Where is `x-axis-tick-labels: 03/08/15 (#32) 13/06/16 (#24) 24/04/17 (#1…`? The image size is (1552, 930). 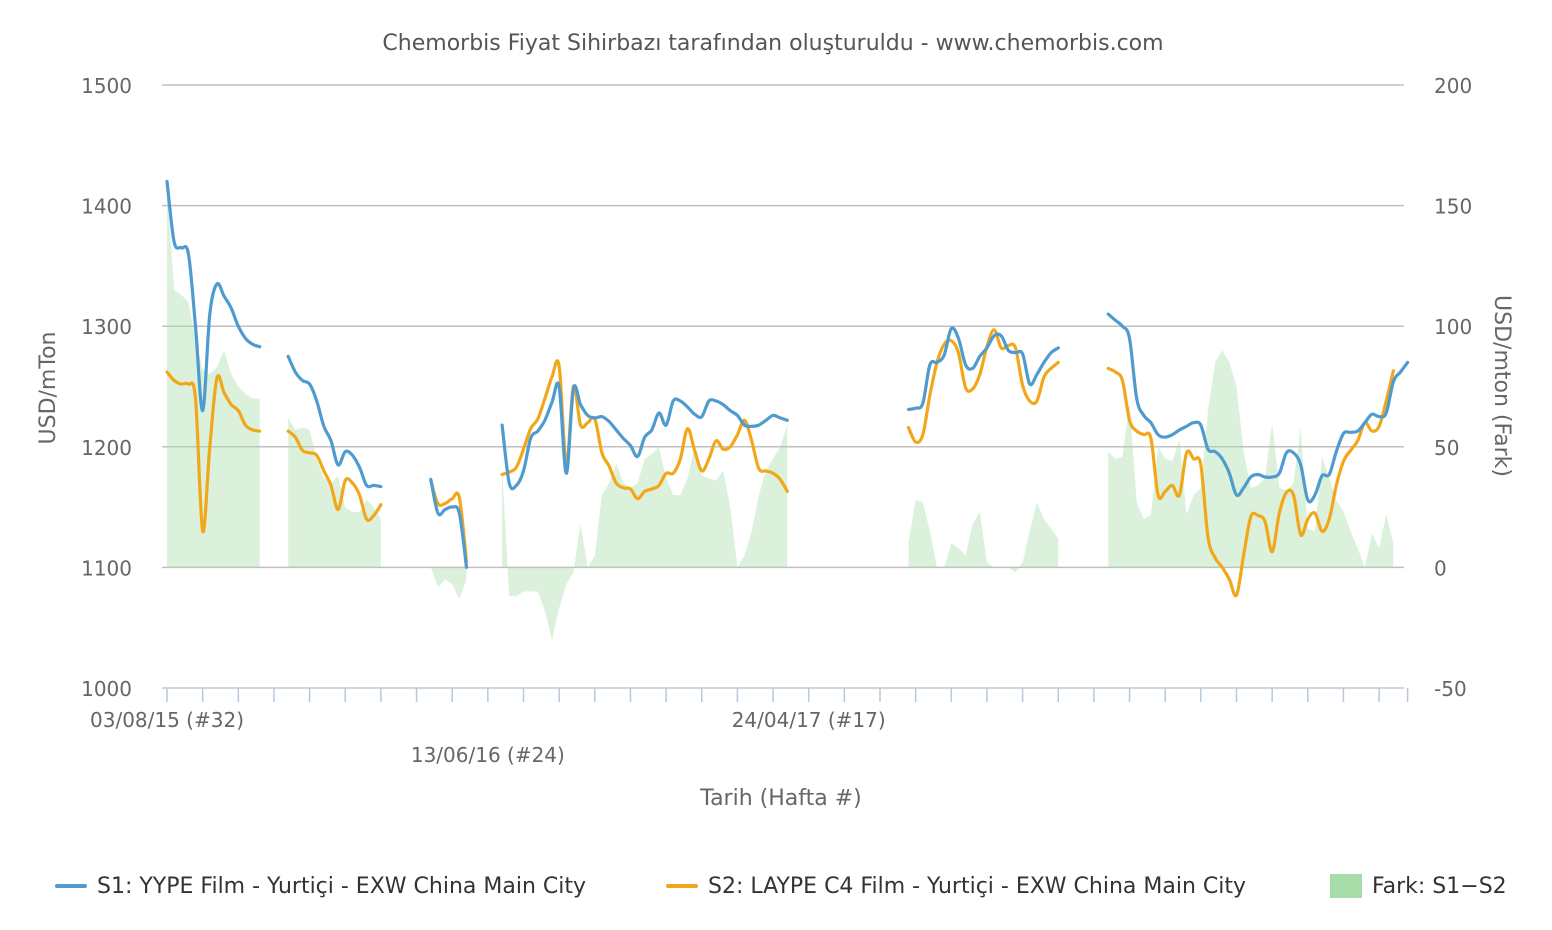 x-axis-tick-labels: 03/08/15 (#32) 13/06/16 (#24) 24/04/17 (#1… is located at coordinates (488, 737).